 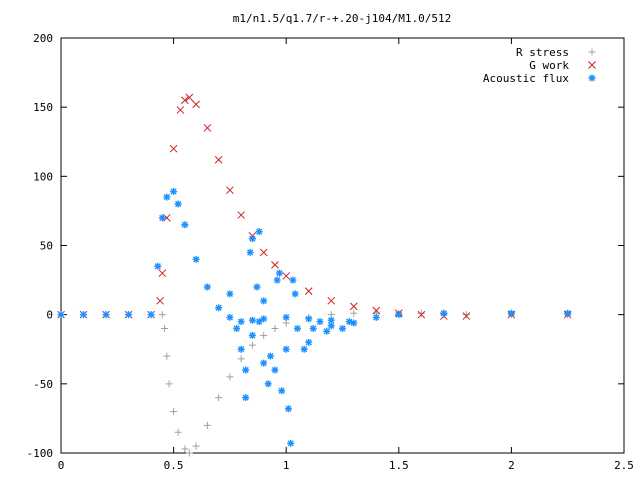 What do you see at coordinates (624, 465) in the screenshot?
I see `x-tick-label: 2.5` at bounding box center [624, 465].